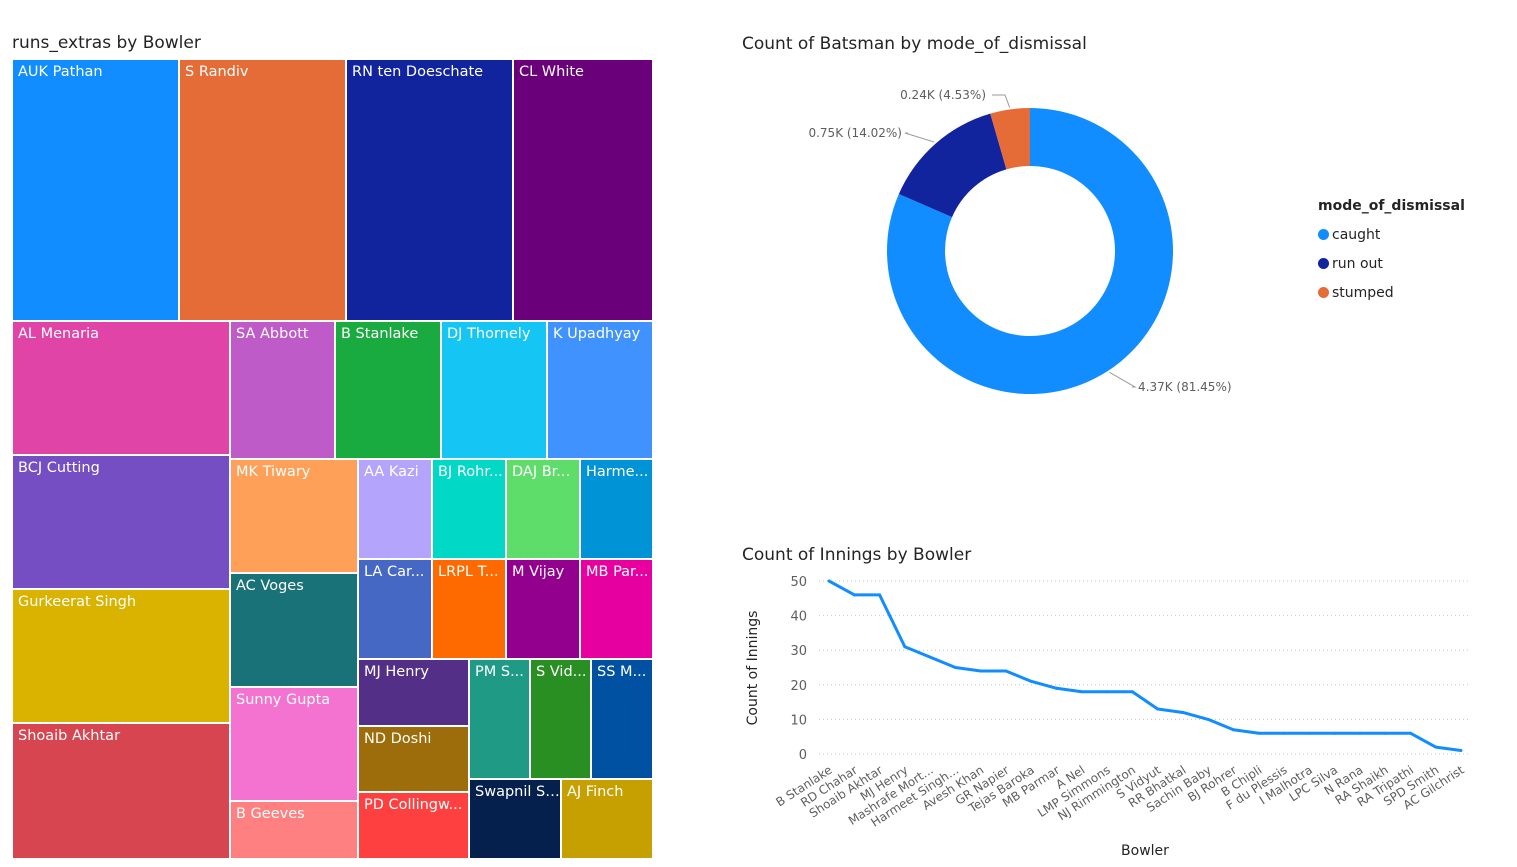 The height and width of the screenshot is (867, 1517). I want to click on treemap-tile: AL Menaria, so click(121, 388).